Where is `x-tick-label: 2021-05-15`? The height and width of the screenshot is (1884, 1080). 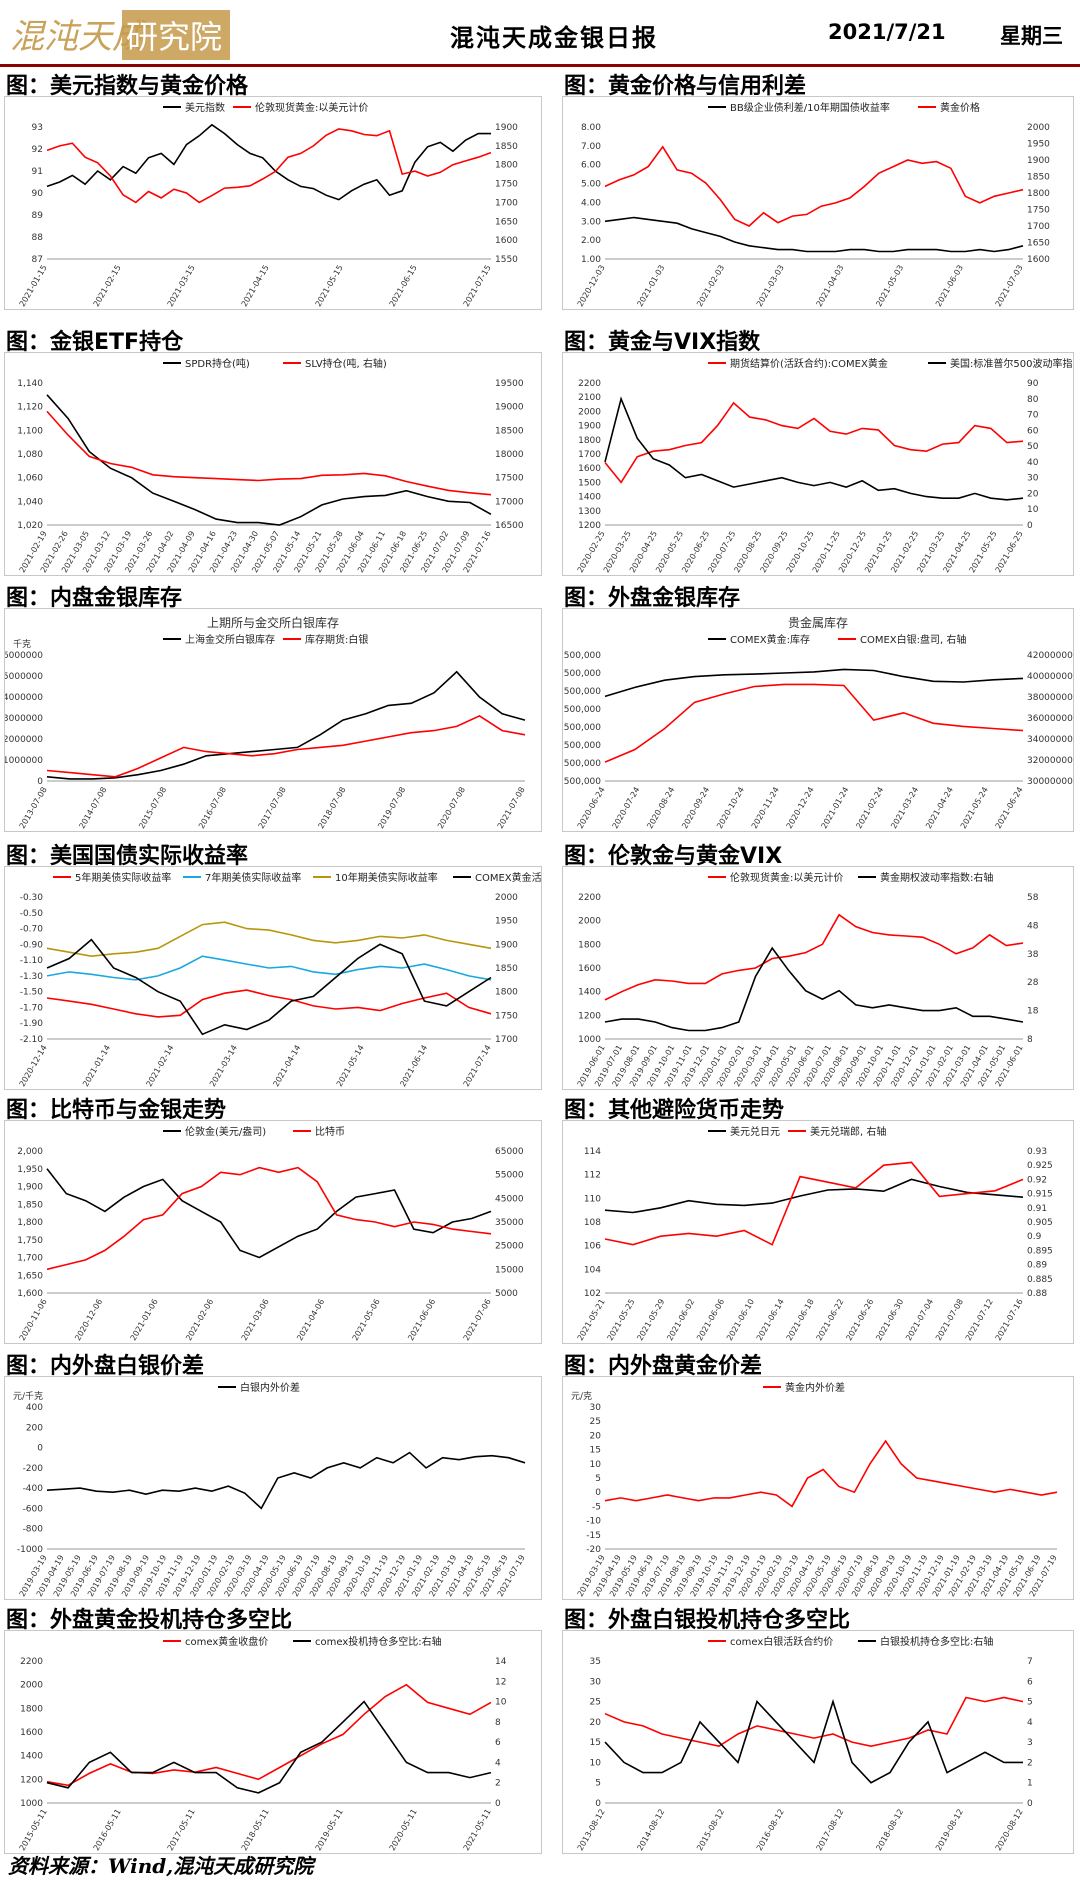
x-tick-label: 2021-05-15 is located at coordinates (329, 286).